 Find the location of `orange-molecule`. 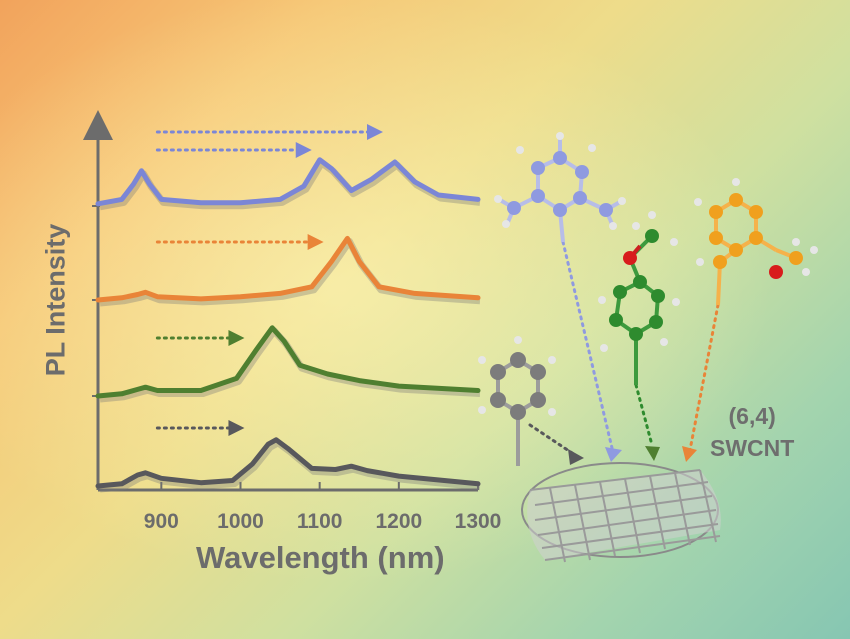

orange-molecule is located at coordinates (756, 242).